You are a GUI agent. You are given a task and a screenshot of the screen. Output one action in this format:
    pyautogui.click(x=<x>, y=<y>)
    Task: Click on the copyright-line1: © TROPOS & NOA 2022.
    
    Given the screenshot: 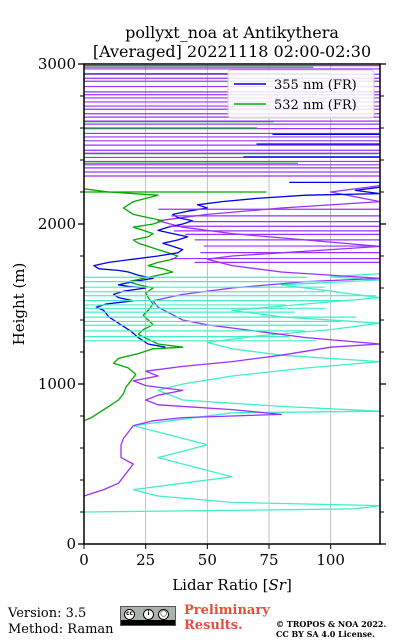 What is the action you would take?
    pyautogui.click(x=331, y=624)
    